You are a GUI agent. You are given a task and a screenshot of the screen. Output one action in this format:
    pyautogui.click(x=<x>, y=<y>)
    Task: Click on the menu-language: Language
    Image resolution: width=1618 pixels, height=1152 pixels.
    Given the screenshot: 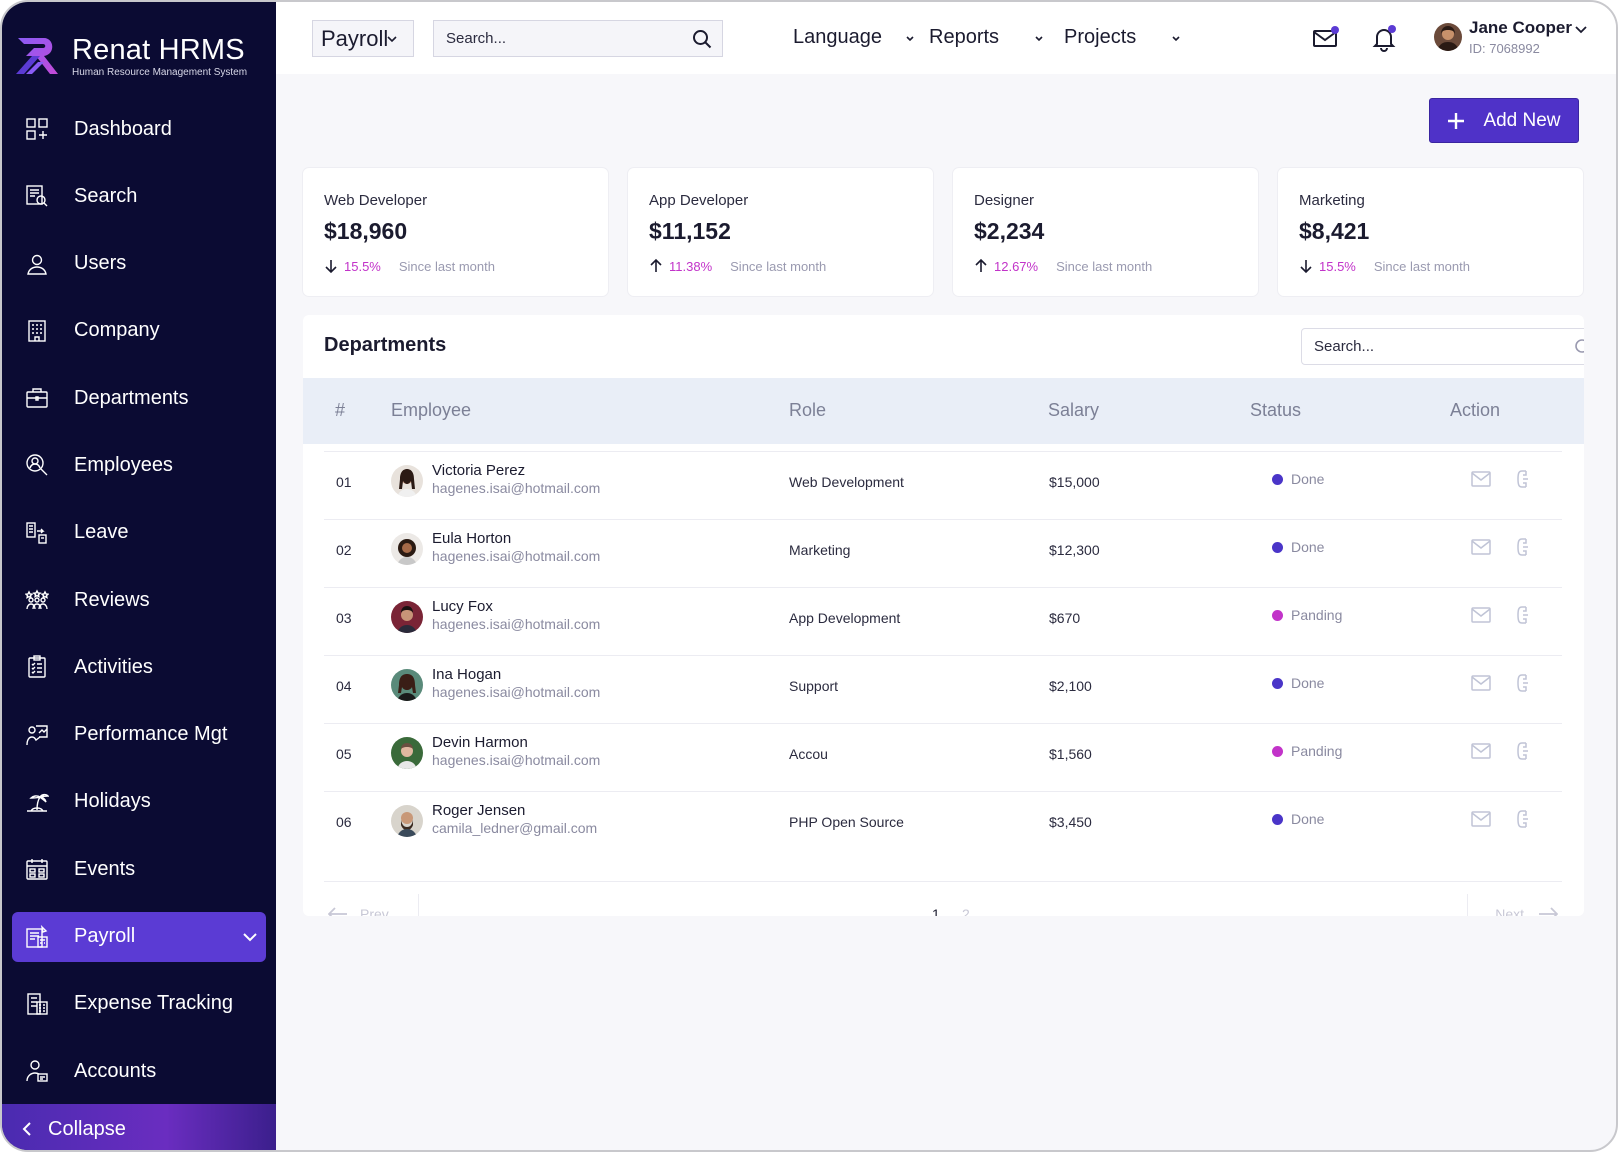 What is the action you would take?
    pyautogui.click(x=854, y=37)
    